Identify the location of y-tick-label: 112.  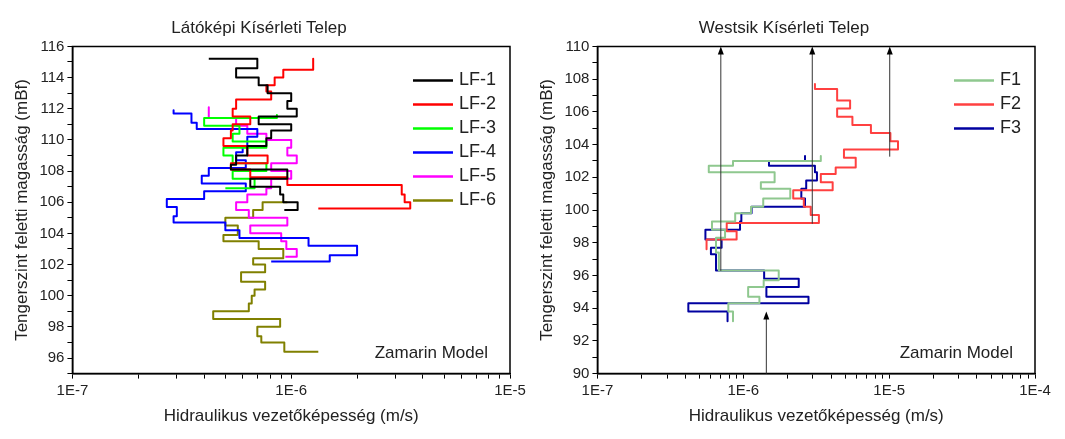
(52, 107).